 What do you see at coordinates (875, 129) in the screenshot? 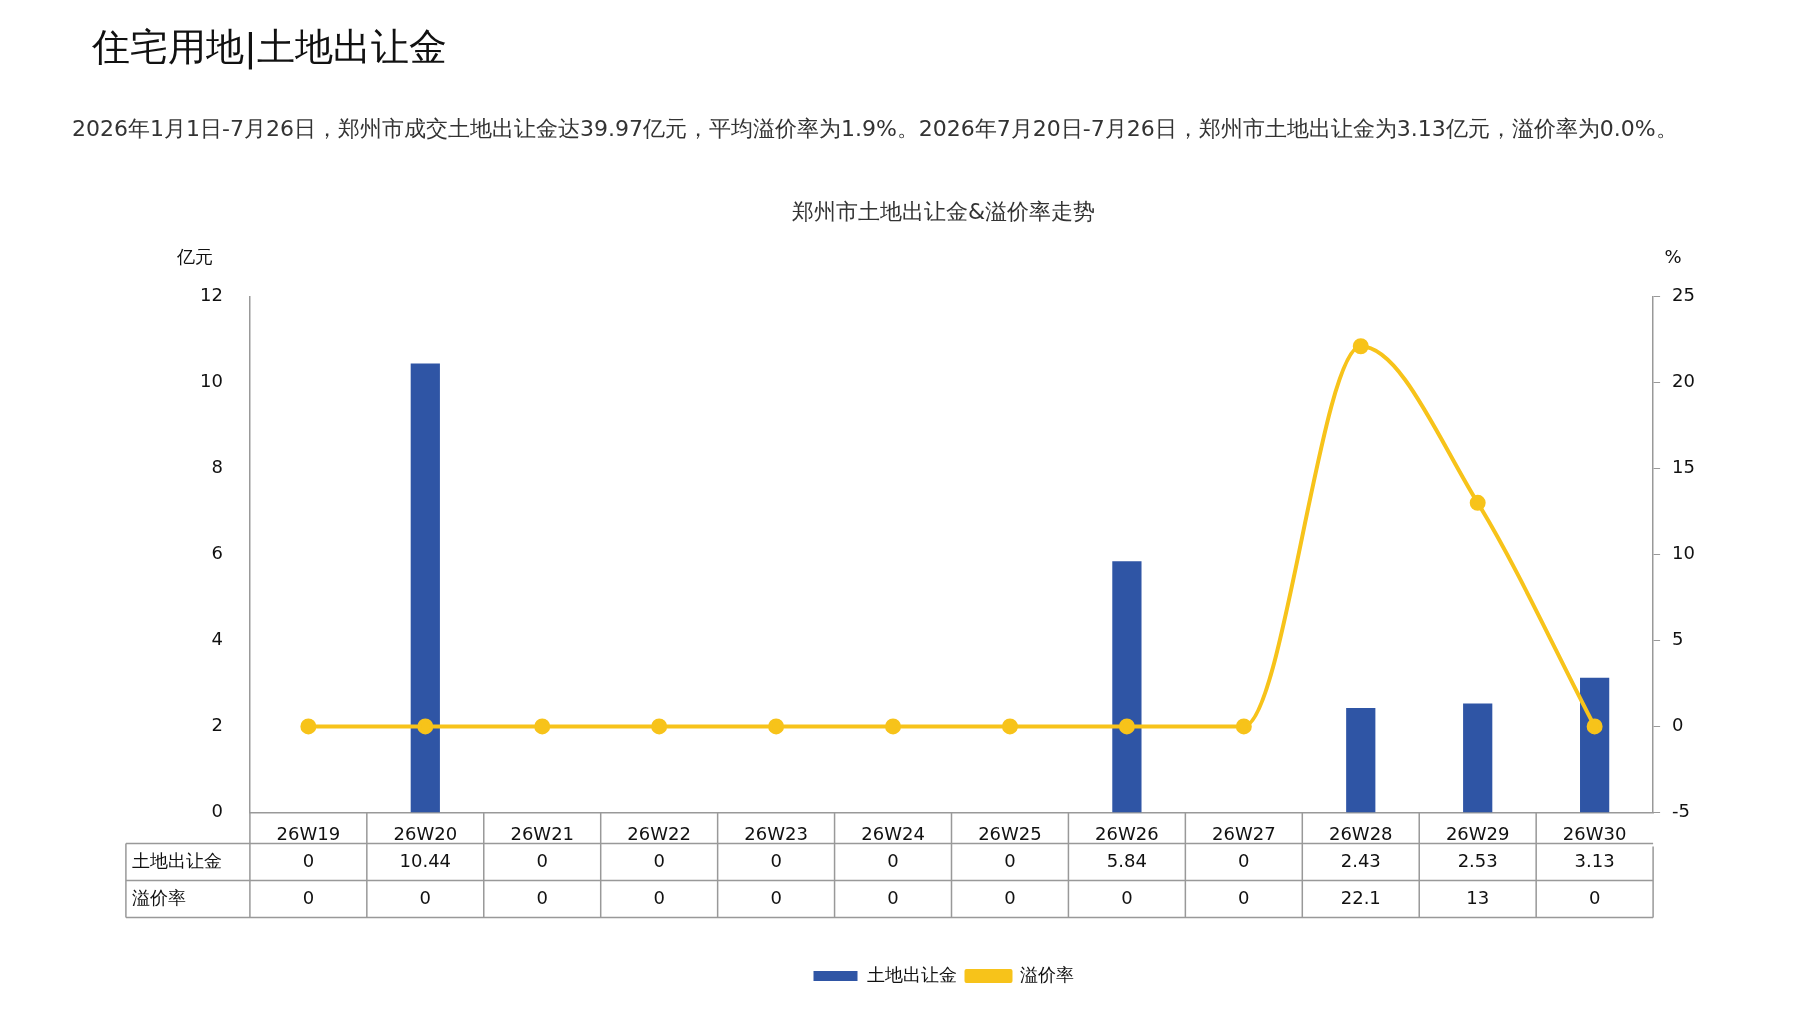
I see `text: 2026年1月1日-7月26日，郑州市成交土地出让金达39.97亿元，平均溢价率为1.9%。2026年7月20日-7月26日，郑州市土地出让金为3.13亿元，溢价率为0.0%。` at bounding box center [875, 129].